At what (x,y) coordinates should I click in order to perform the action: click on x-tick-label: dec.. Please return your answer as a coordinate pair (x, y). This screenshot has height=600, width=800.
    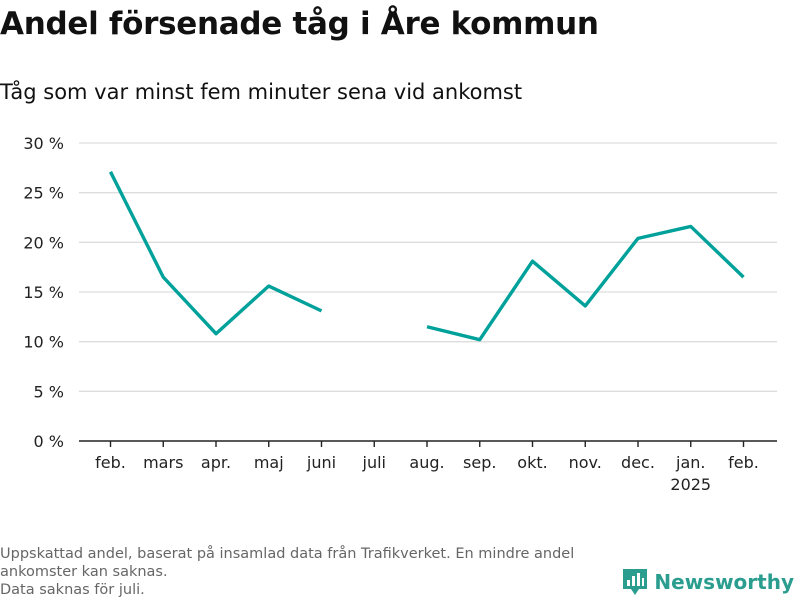
    Looking at the image, I should click on (638, 462).